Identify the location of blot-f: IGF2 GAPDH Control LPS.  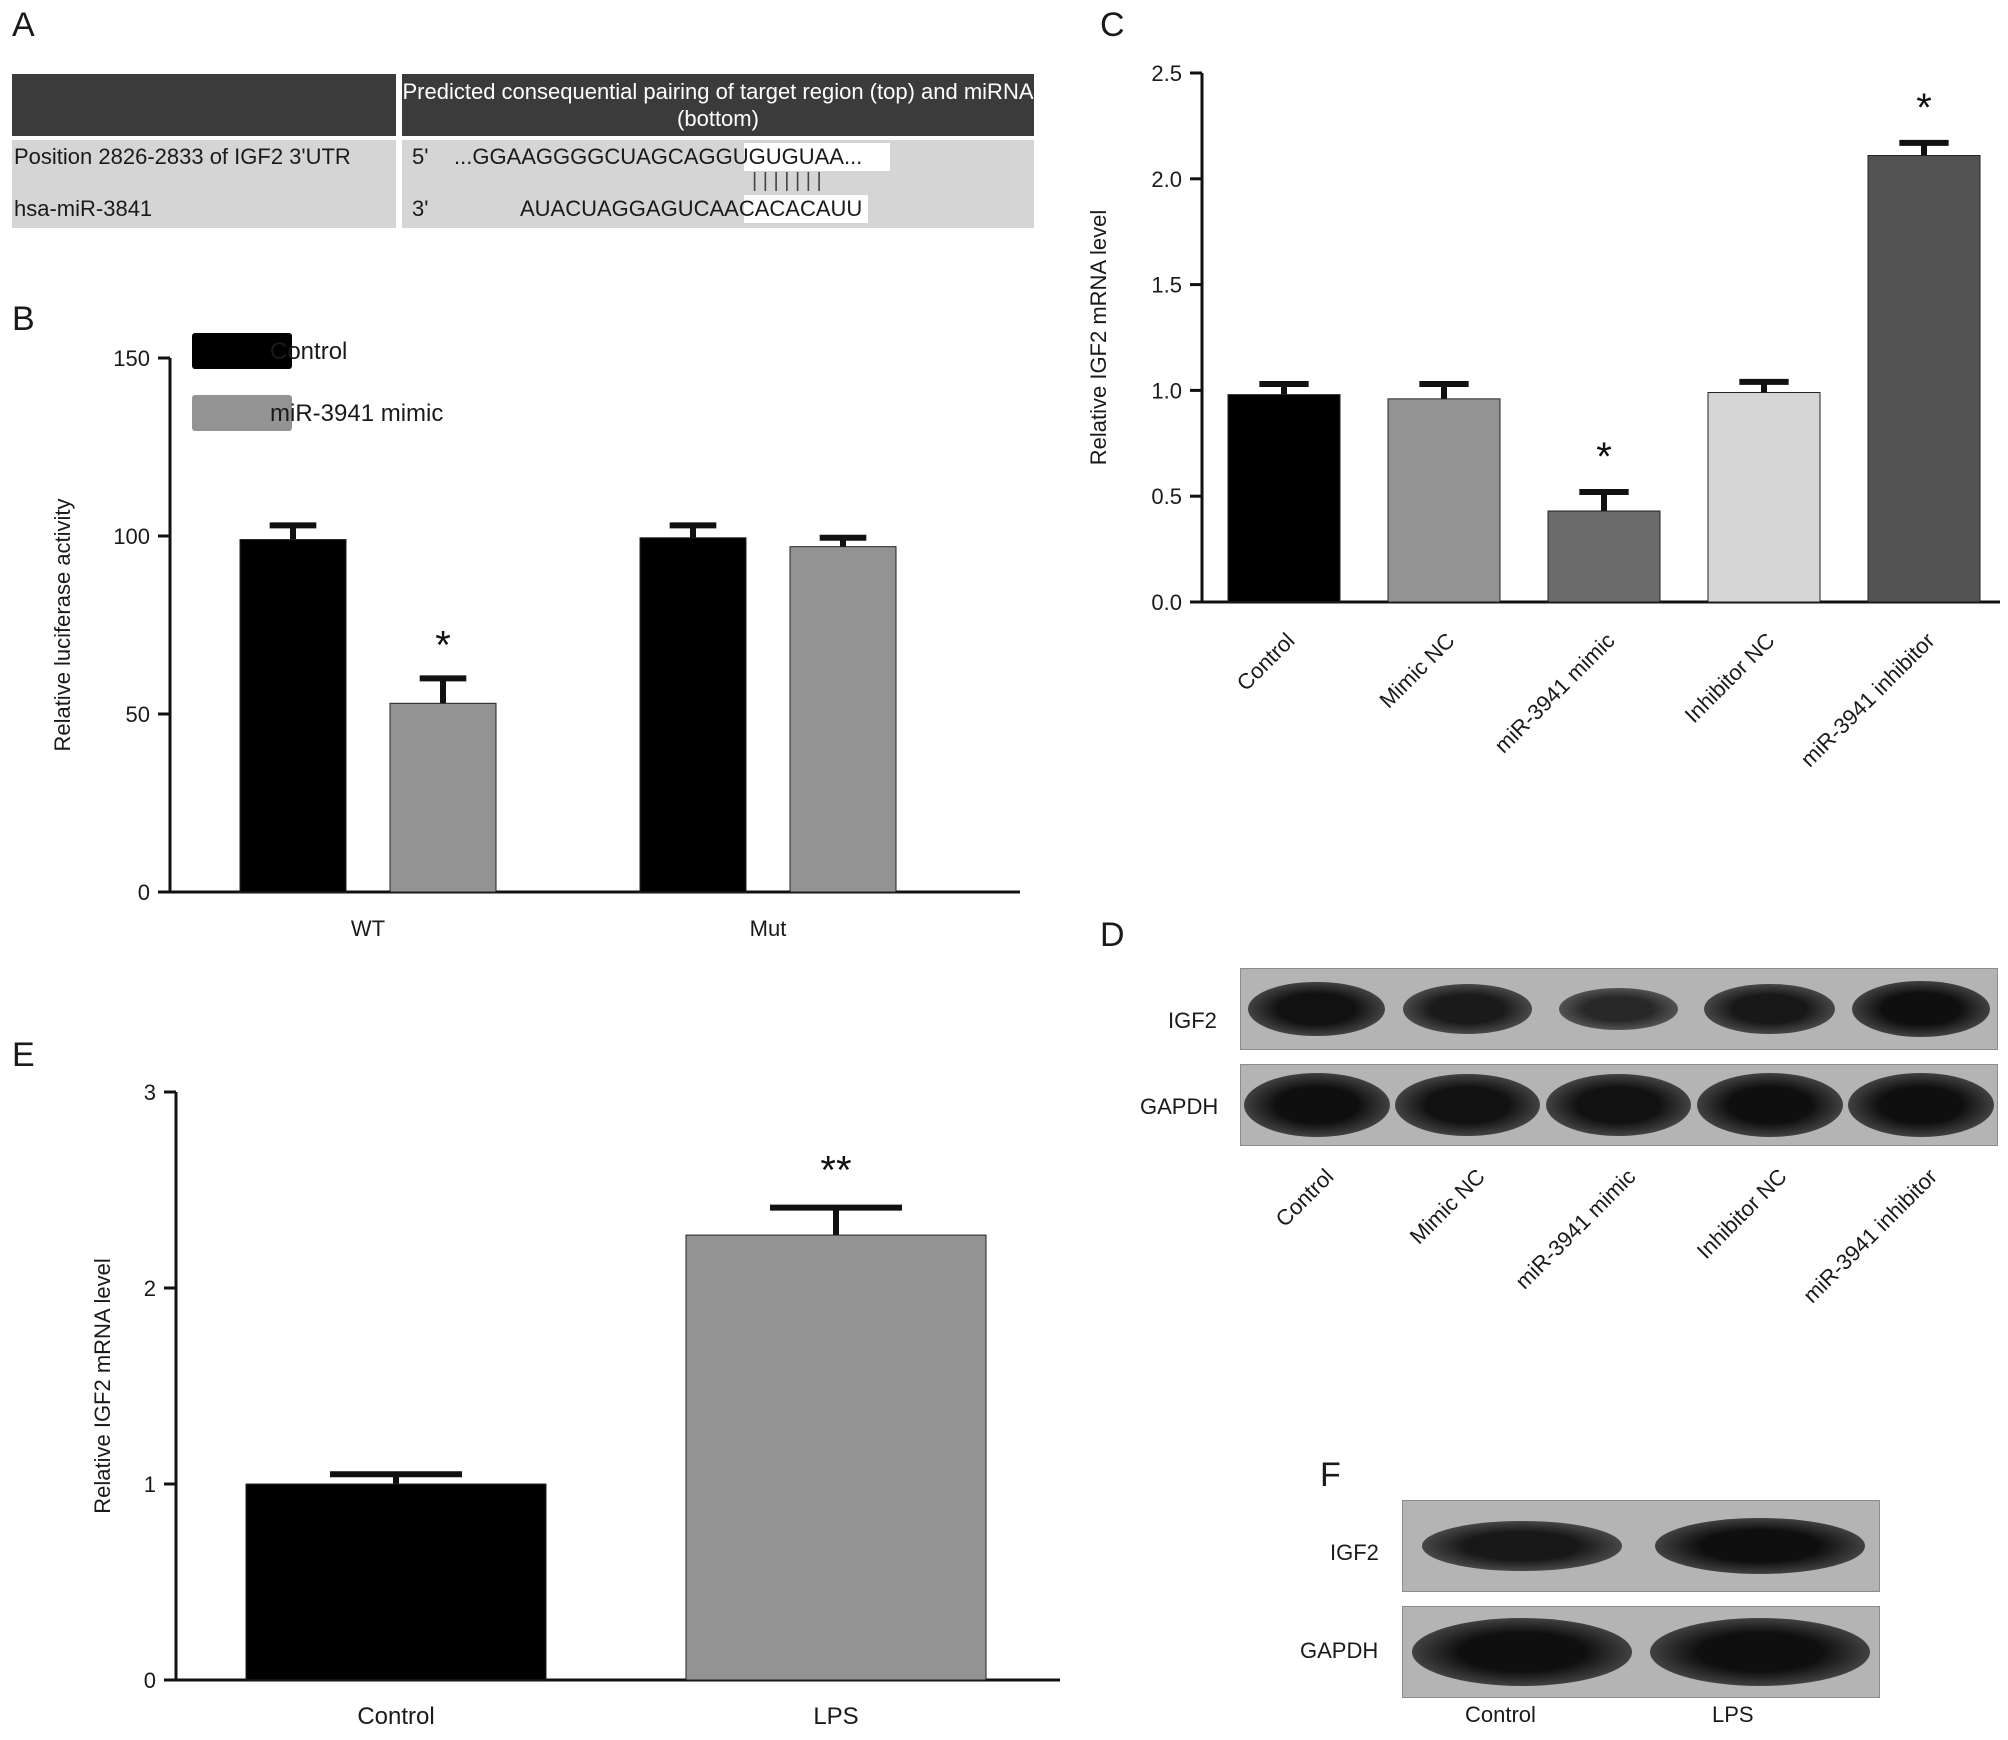
(1590, 1615).